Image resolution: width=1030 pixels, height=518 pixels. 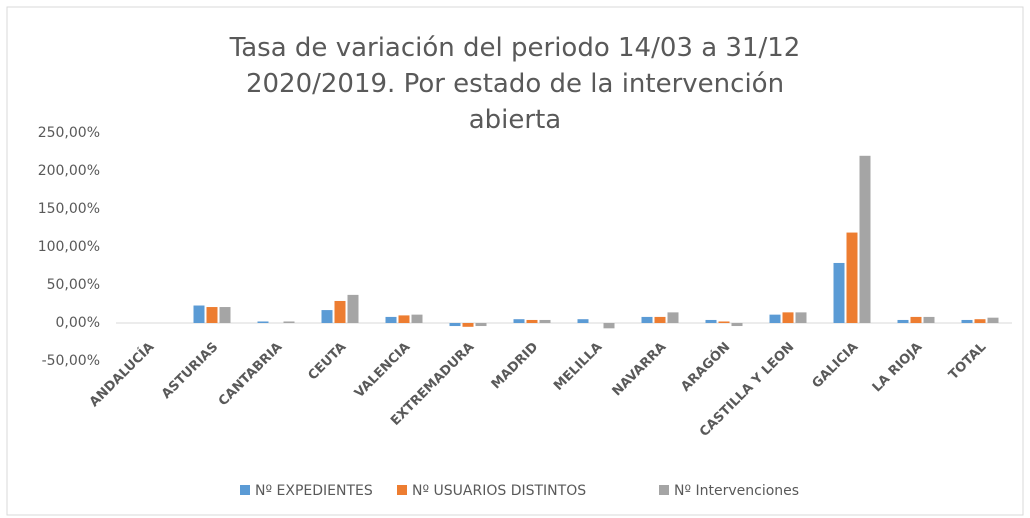 I want to click on x-tick-label: ANDALUCÍA, so click(x=121, y=374).